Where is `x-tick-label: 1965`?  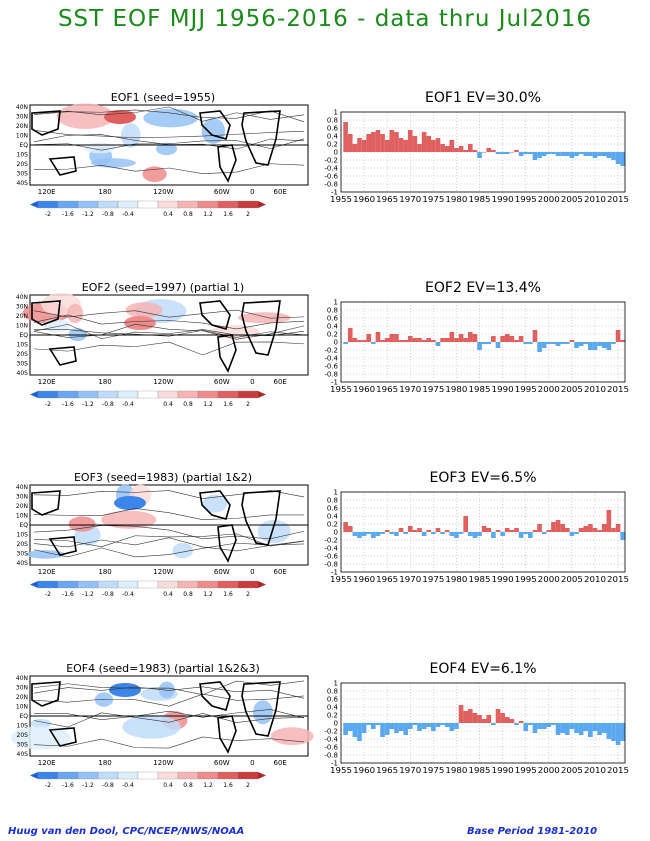 x-tick-label: 1965 is located at coordinates (387, 579).